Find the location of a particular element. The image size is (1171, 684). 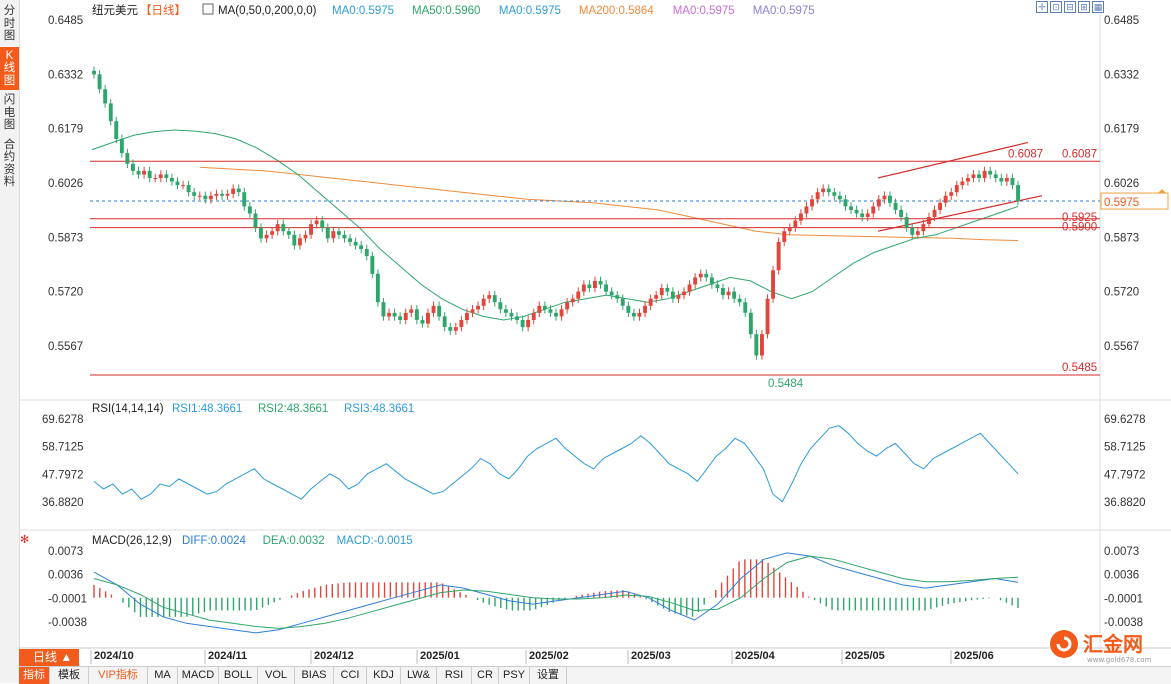

bottom-tab-3: MA is located at coordinates (163, 675).